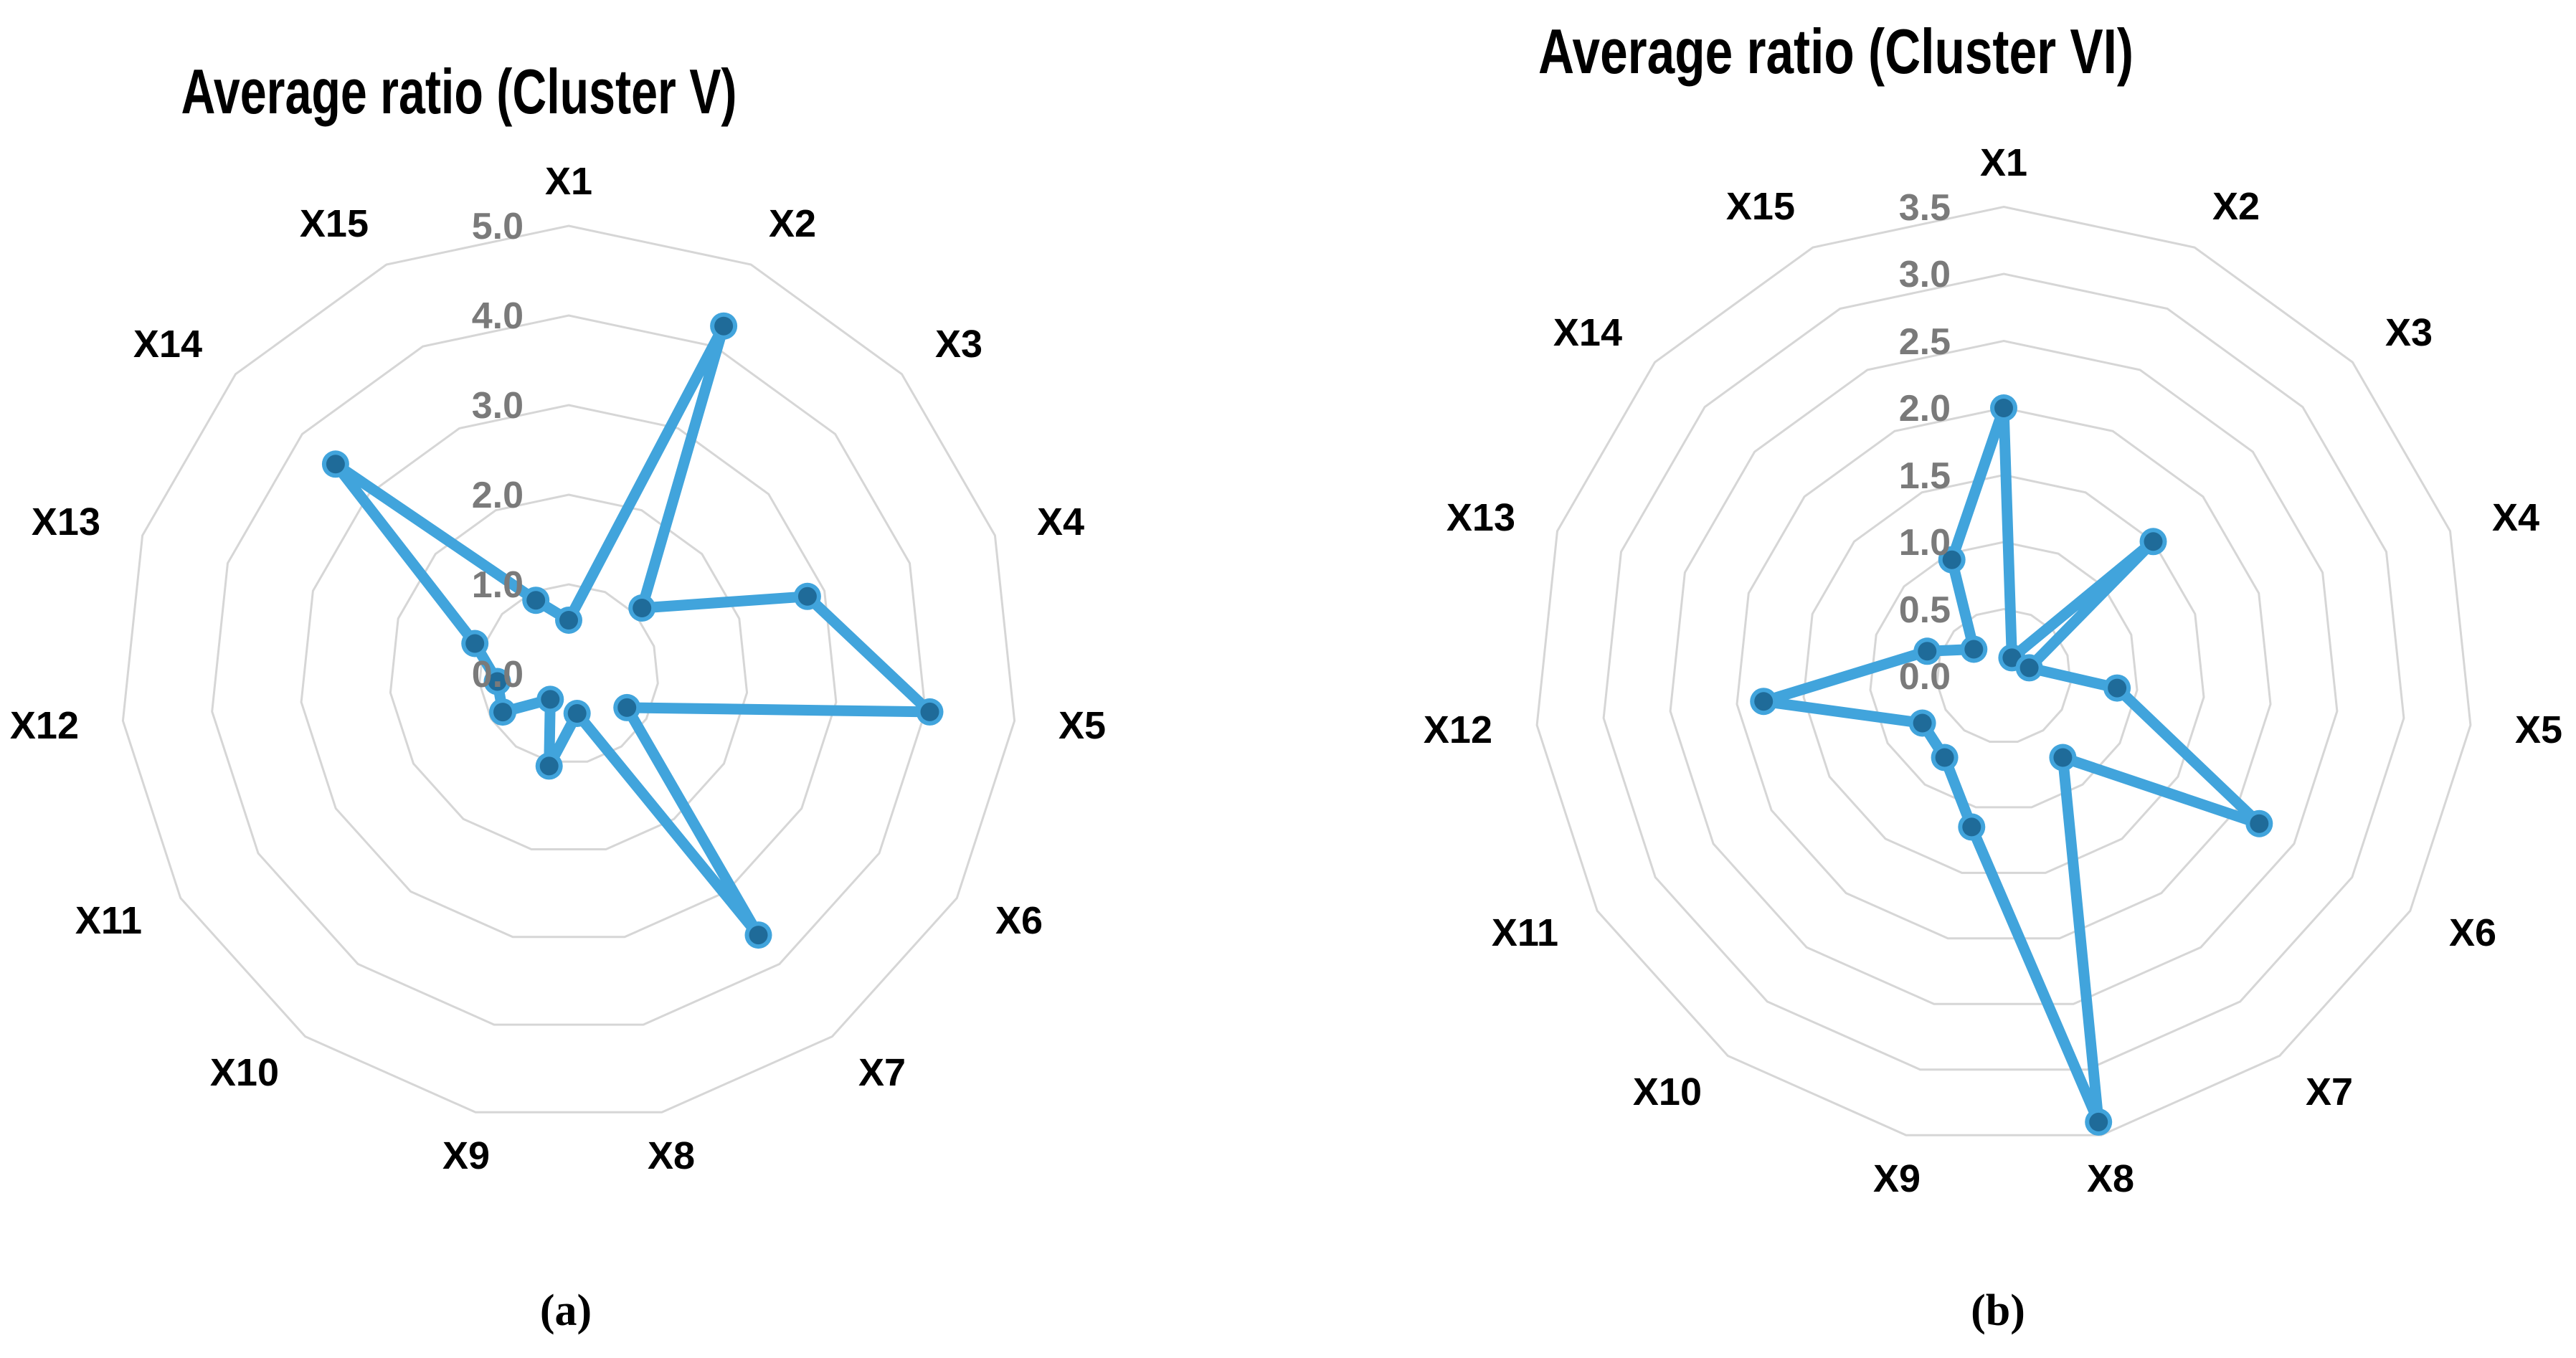 The image size is (2576, 1358). I want to click on radial-tick-1.5: 1.5, so click(1925, 476).